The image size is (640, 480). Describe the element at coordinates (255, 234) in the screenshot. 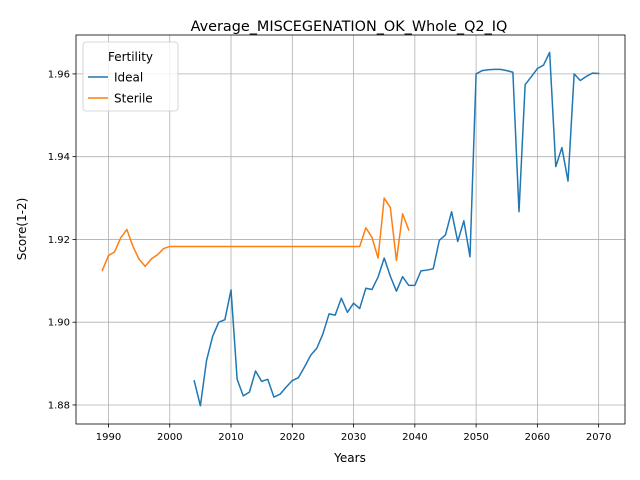

I see `series-line-sterile` at that location.